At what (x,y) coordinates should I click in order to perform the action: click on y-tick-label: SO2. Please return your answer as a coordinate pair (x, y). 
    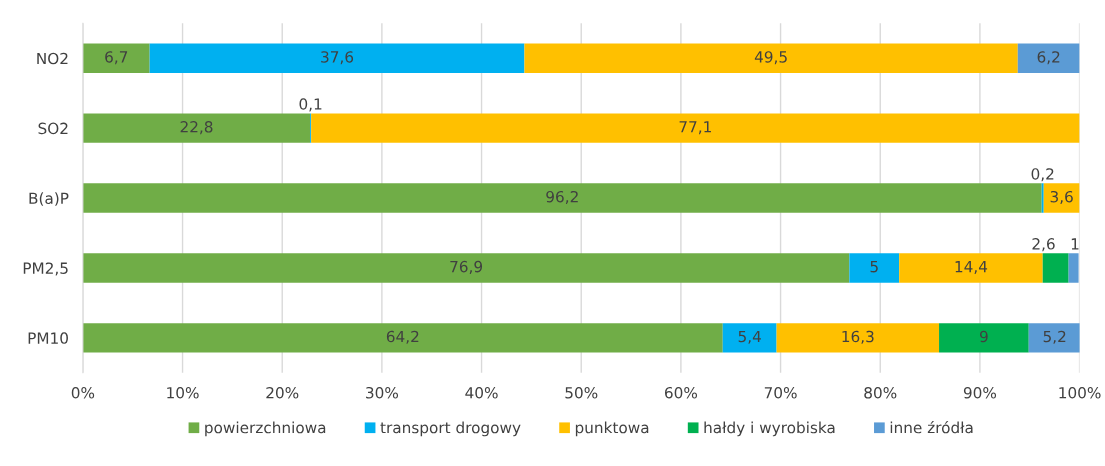
    Looking at the image, I should click on (53, 128).